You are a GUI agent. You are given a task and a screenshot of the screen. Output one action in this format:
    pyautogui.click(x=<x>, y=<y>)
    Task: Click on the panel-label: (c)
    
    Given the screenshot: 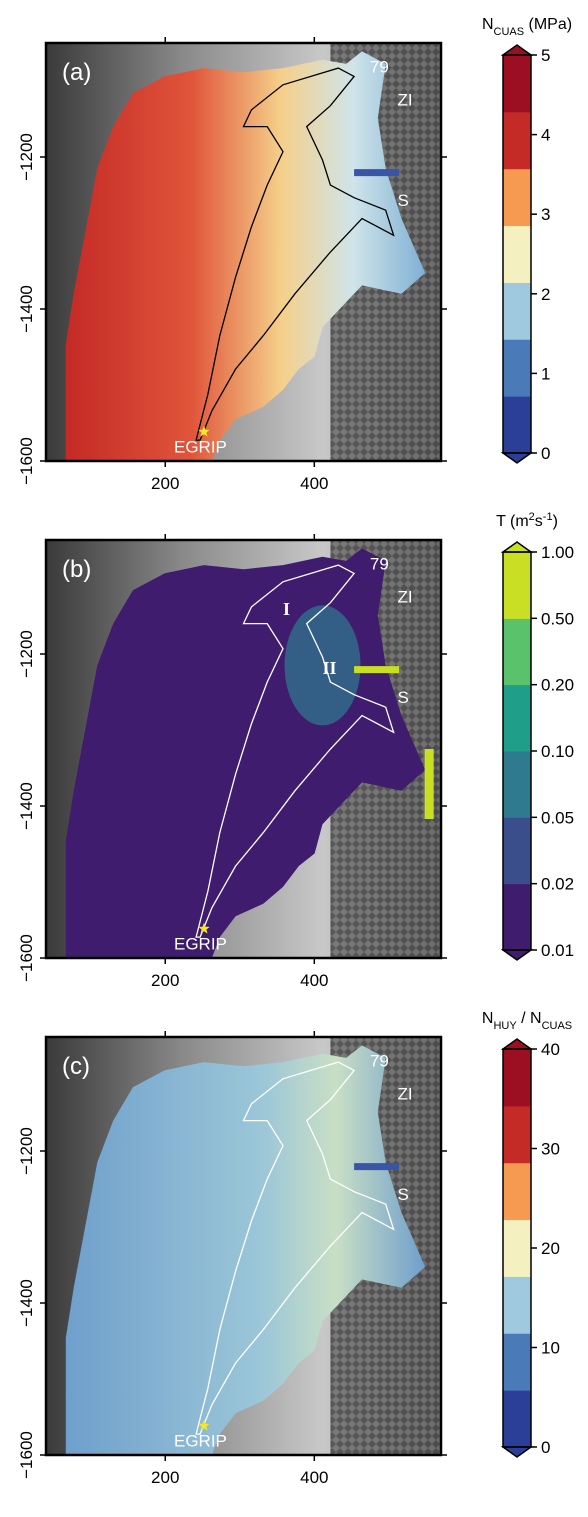 What is the action you would take?
    pyautogui.click(x=76, y=1066)
    